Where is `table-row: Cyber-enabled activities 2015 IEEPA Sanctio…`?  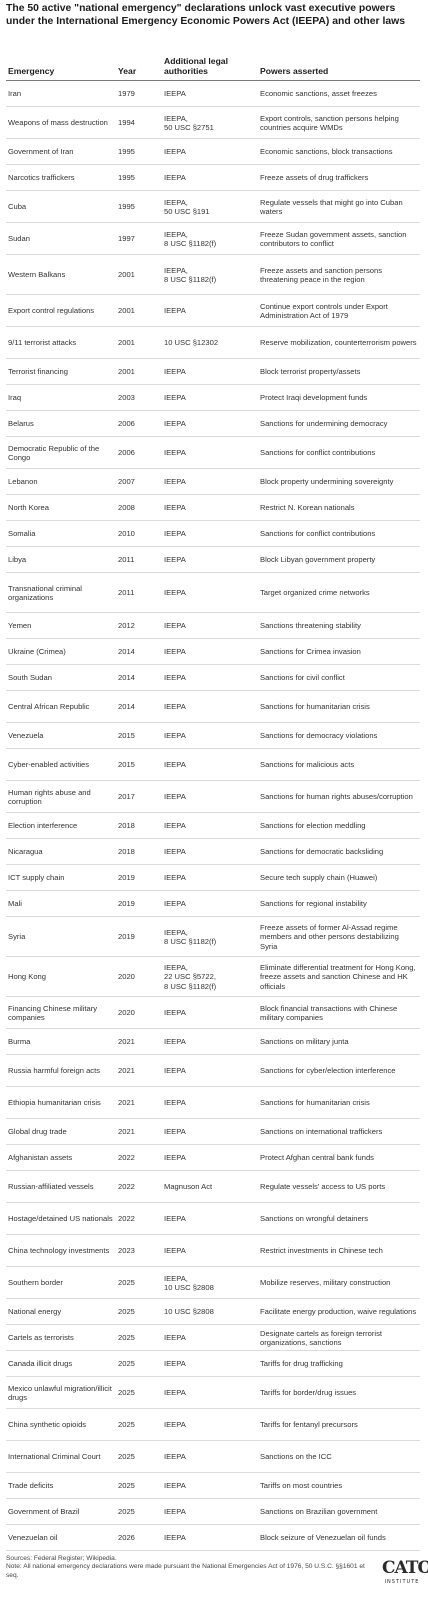
table-row: Cyber-enabled activities 2015 IEEPA Sanctio… is located at coordinates (213, 764).